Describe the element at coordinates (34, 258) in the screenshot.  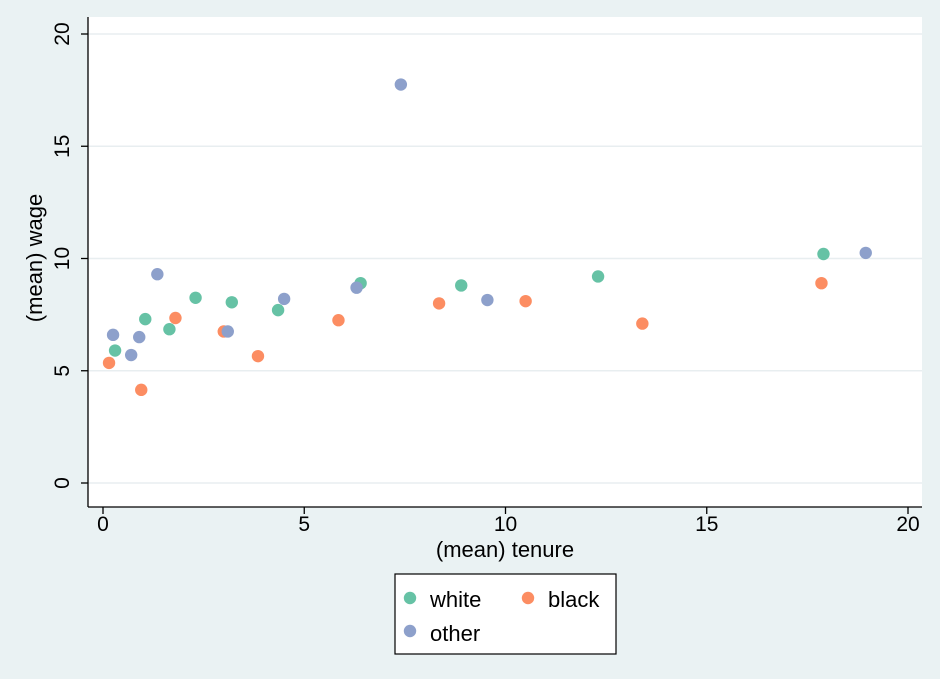
I see `y-axis-label: (mean) wage` at that location.